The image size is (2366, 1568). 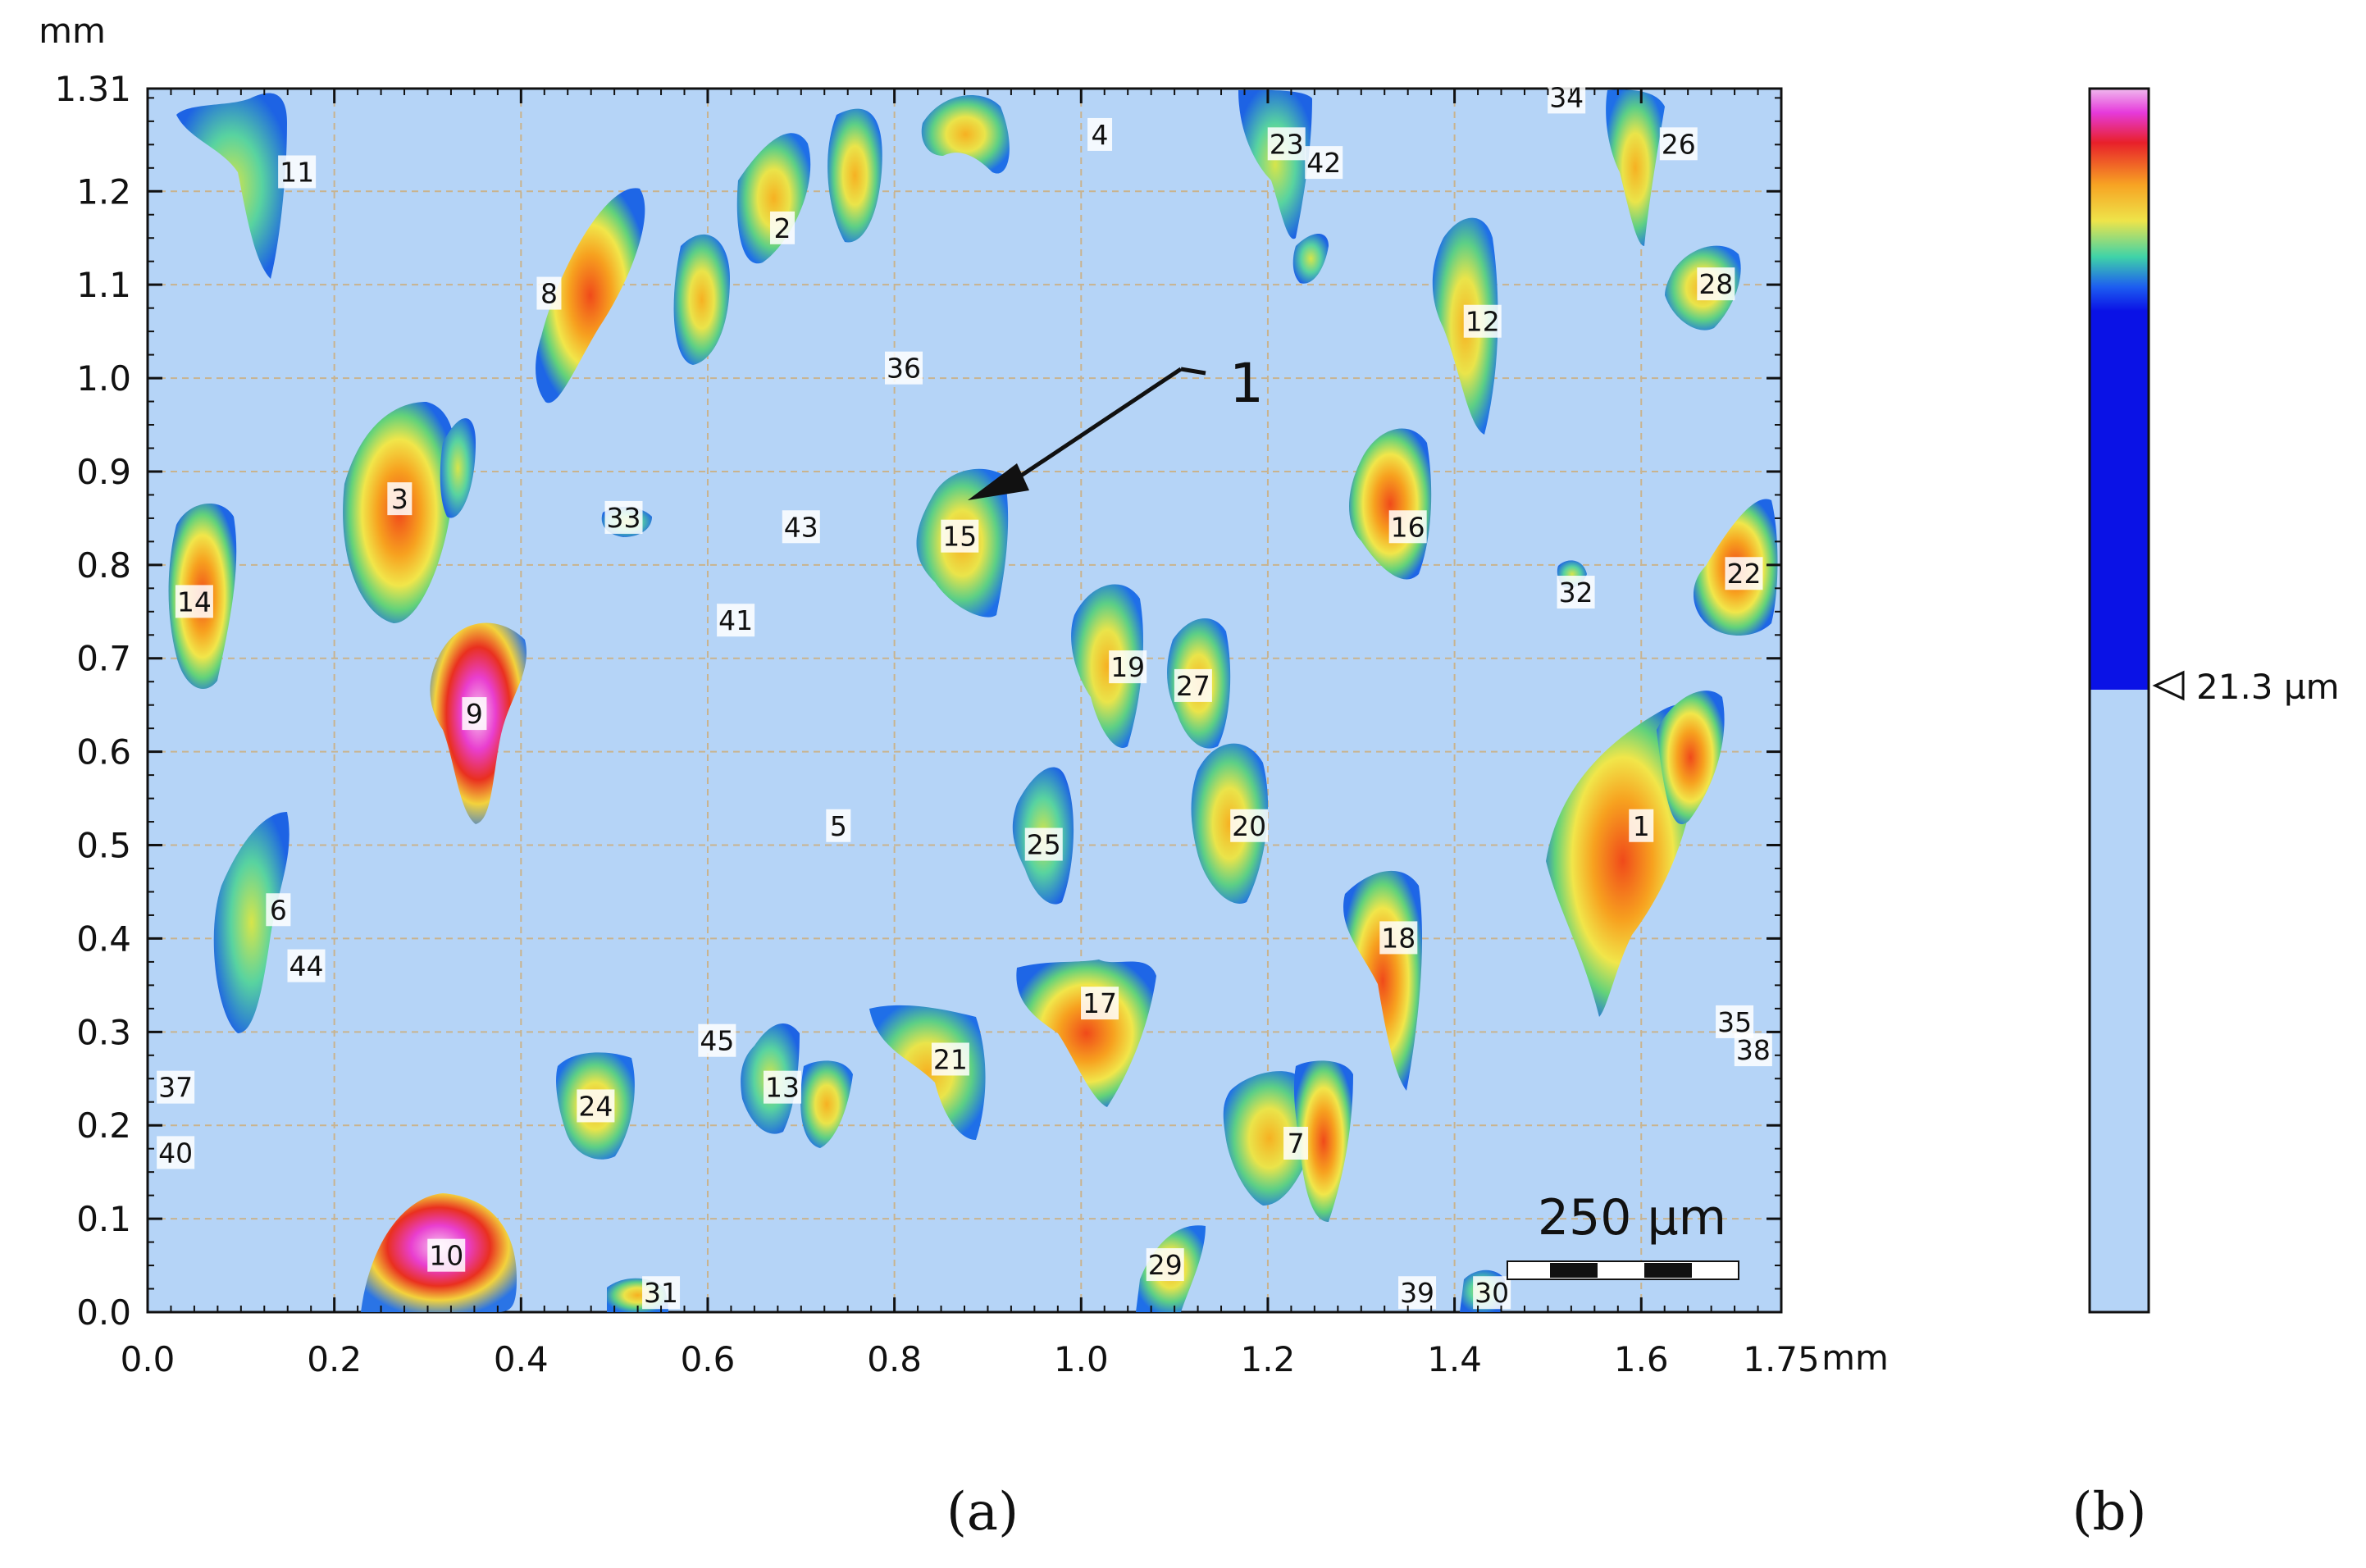 I want to click on particle-label-39: 39, so click(x=1417, y=1293).